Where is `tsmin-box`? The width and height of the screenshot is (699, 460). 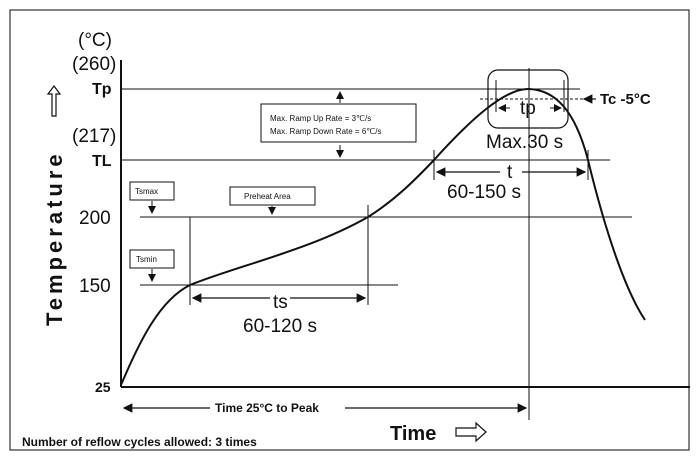 tsmin-box is located at coordinates (152, 259).